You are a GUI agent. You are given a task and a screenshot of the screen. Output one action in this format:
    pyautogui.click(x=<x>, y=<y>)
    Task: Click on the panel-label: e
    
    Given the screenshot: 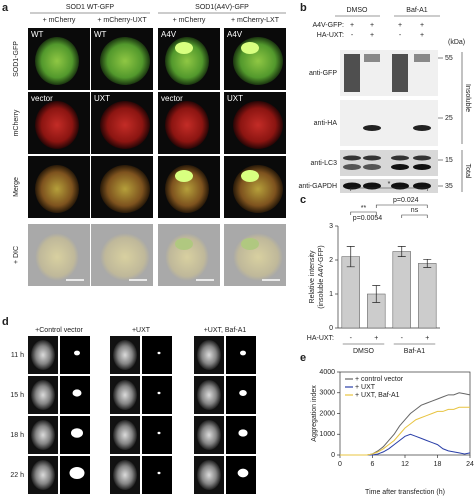 What is the action you would take?
    pyautogui.click(x=303, y=358)
    